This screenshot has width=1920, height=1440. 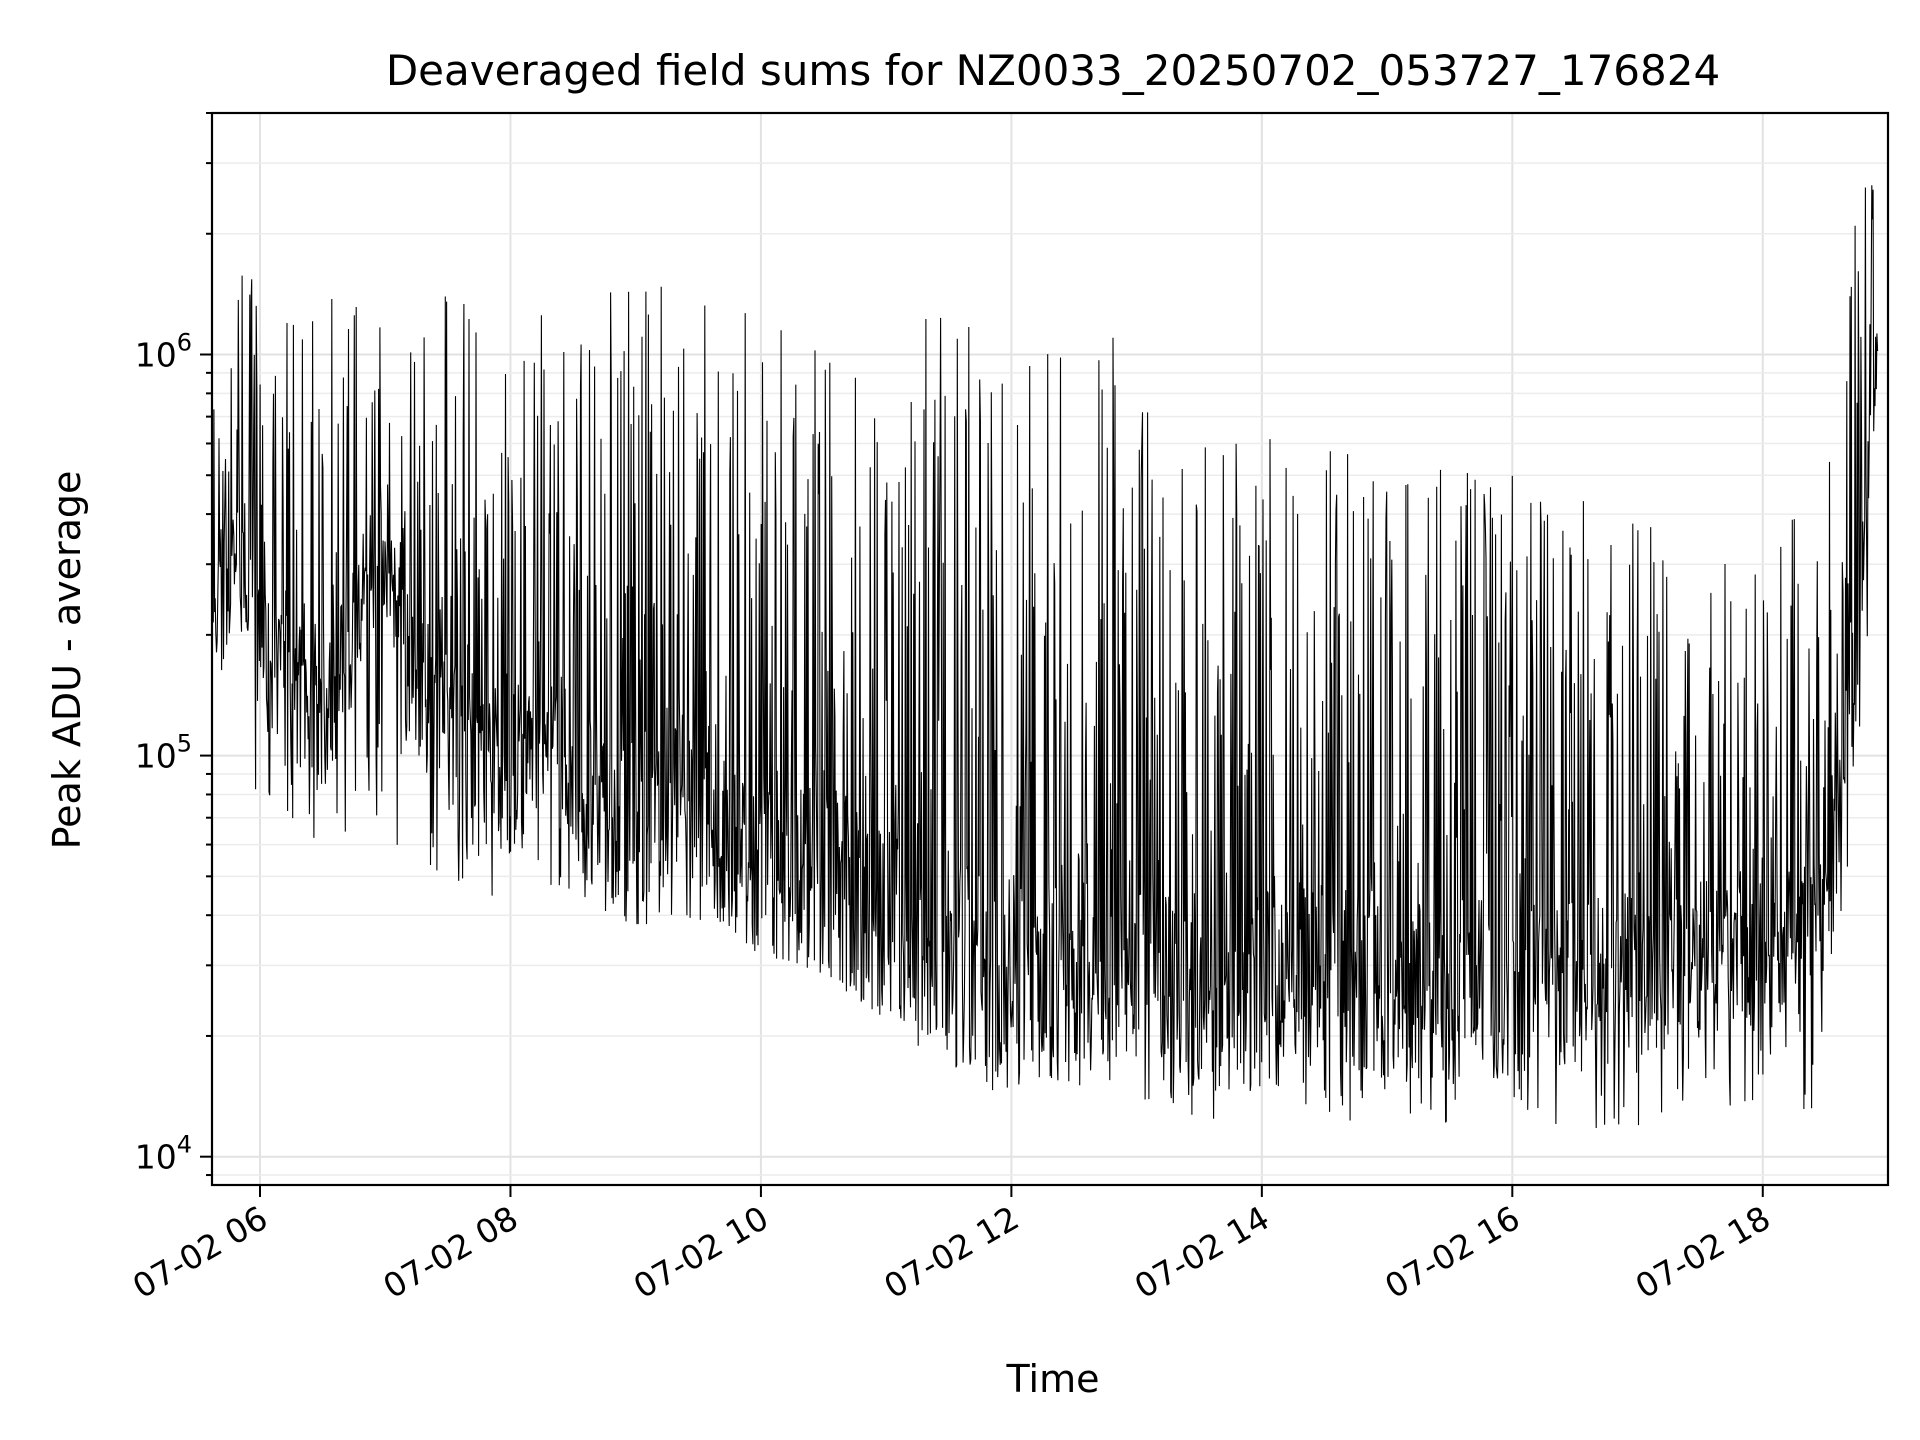 I want to click on y-tick-label: 10⁶, so click(x=163, y=351).